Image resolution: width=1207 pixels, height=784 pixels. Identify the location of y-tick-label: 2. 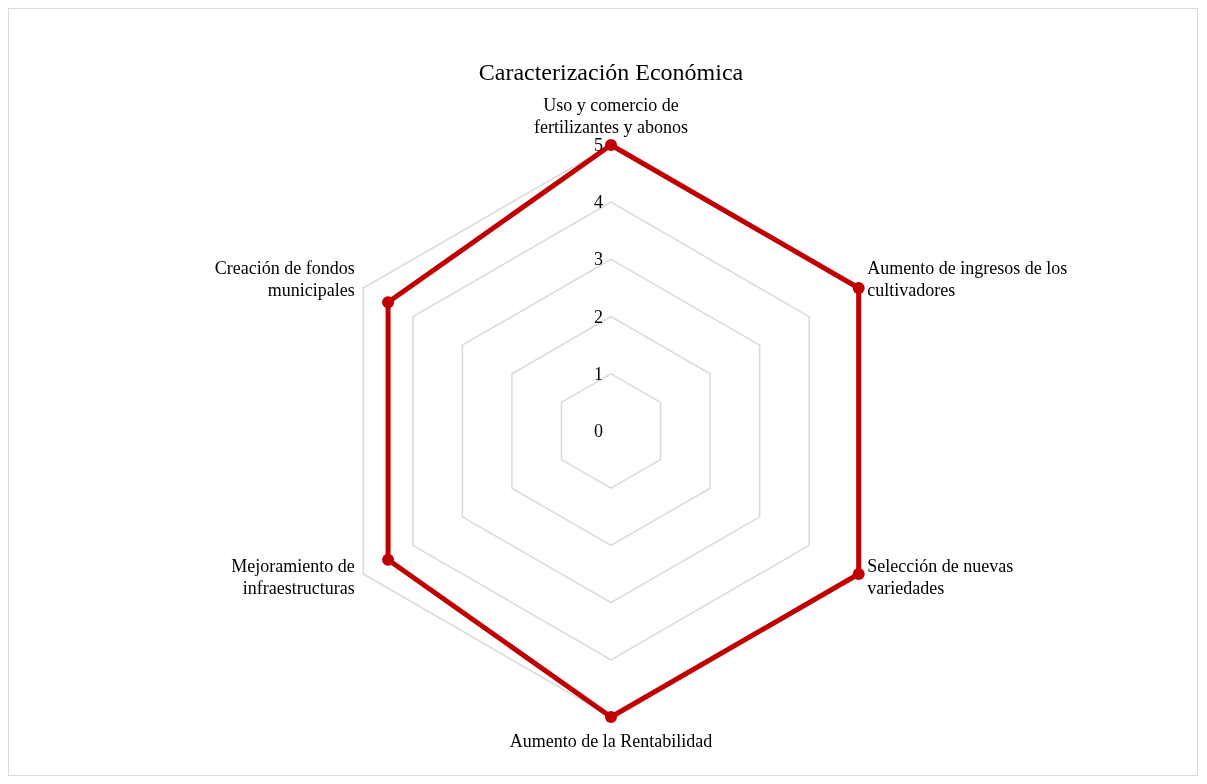
(598, 316).